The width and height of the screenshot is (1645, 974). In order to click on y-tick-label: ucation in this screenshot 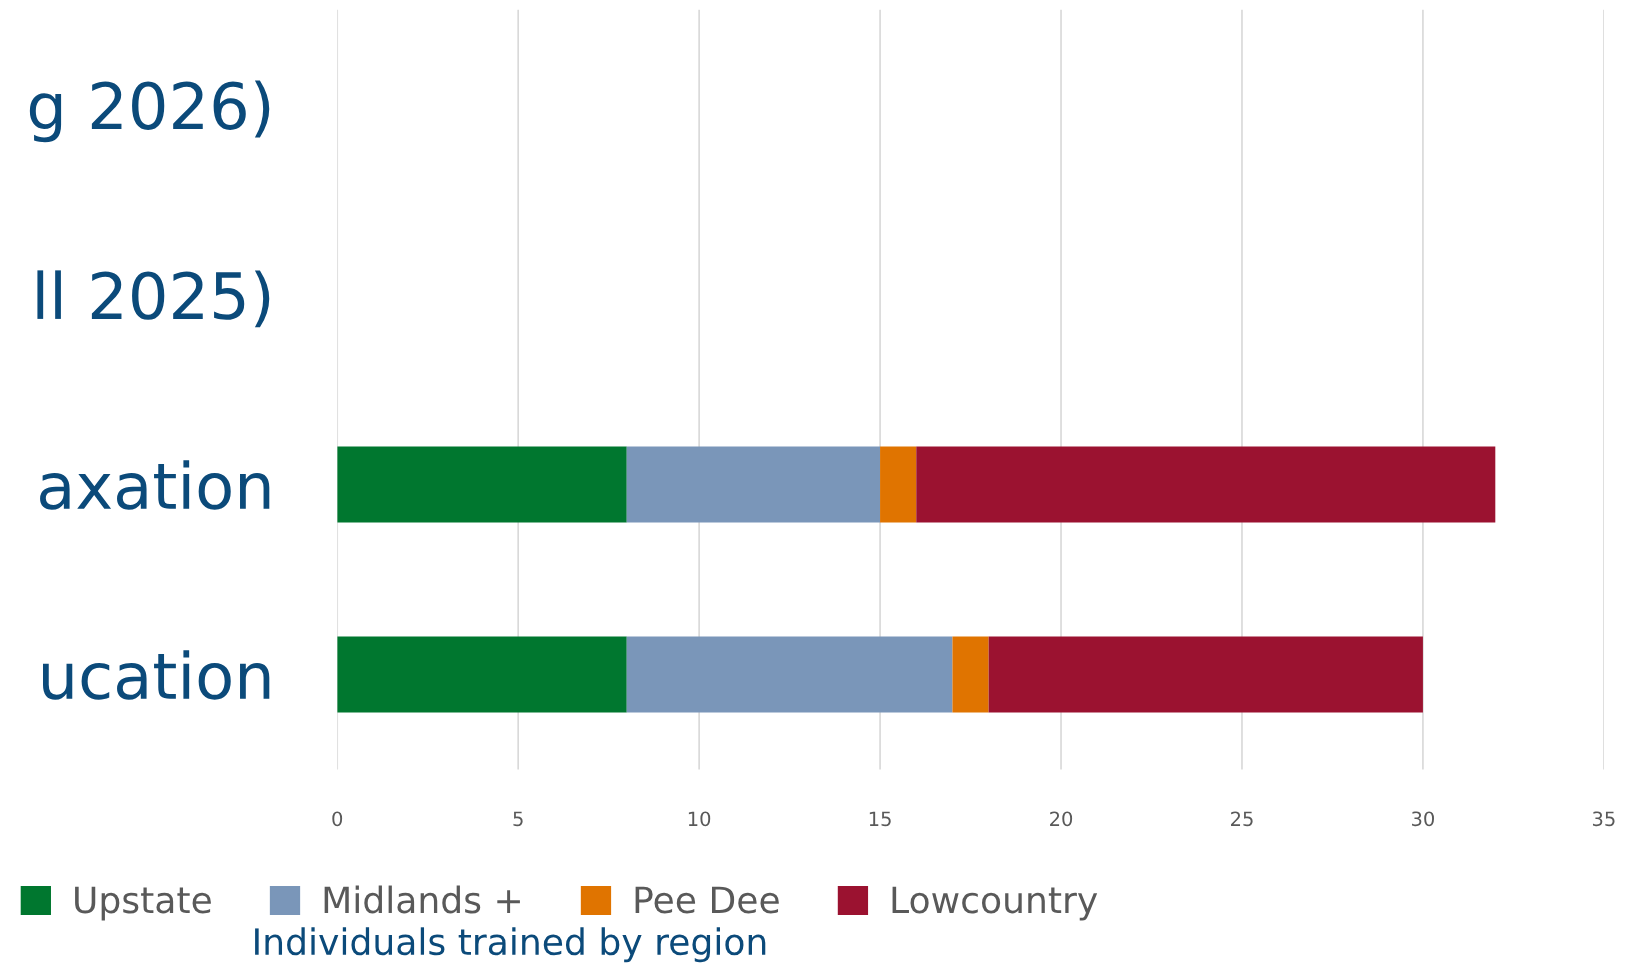, I will do `click(156, 675)`.